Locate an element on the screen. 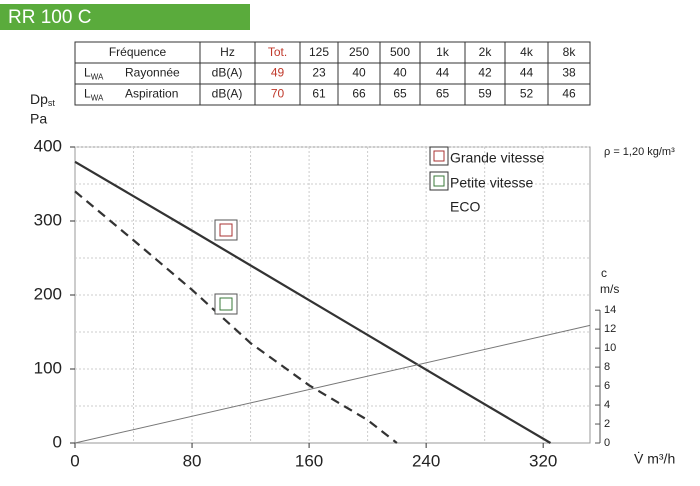  legend-label: Grande vitesse is located at coordinates (497, 158).